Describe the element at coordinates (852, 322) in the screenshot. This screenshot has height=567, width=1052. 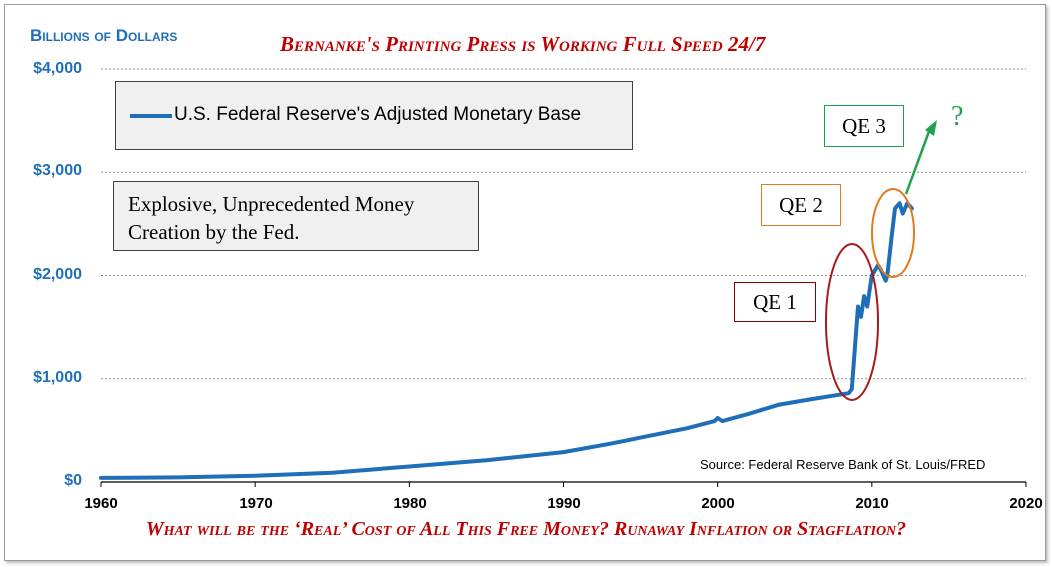
I see `qe1-highlight-ellipse` at that location.